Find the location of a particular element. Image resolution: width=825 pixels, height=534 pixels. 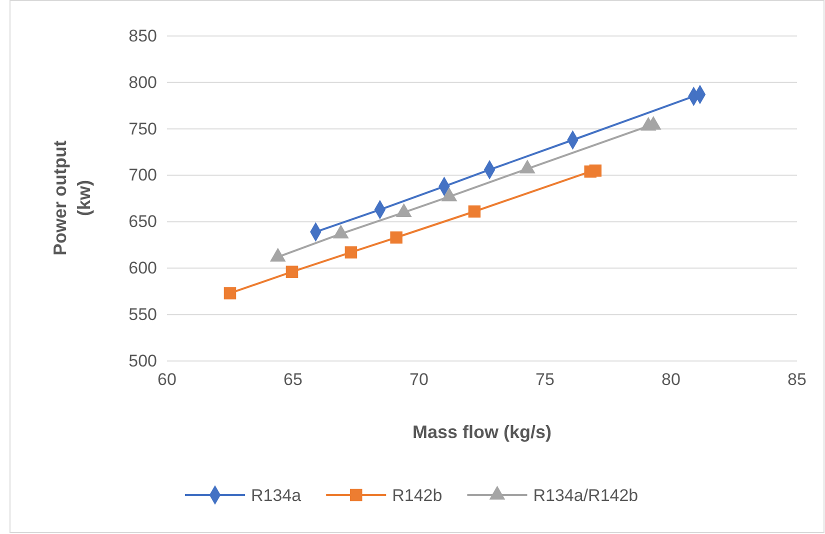

x-tick-label: 85 is located at coordinates (797, 380).